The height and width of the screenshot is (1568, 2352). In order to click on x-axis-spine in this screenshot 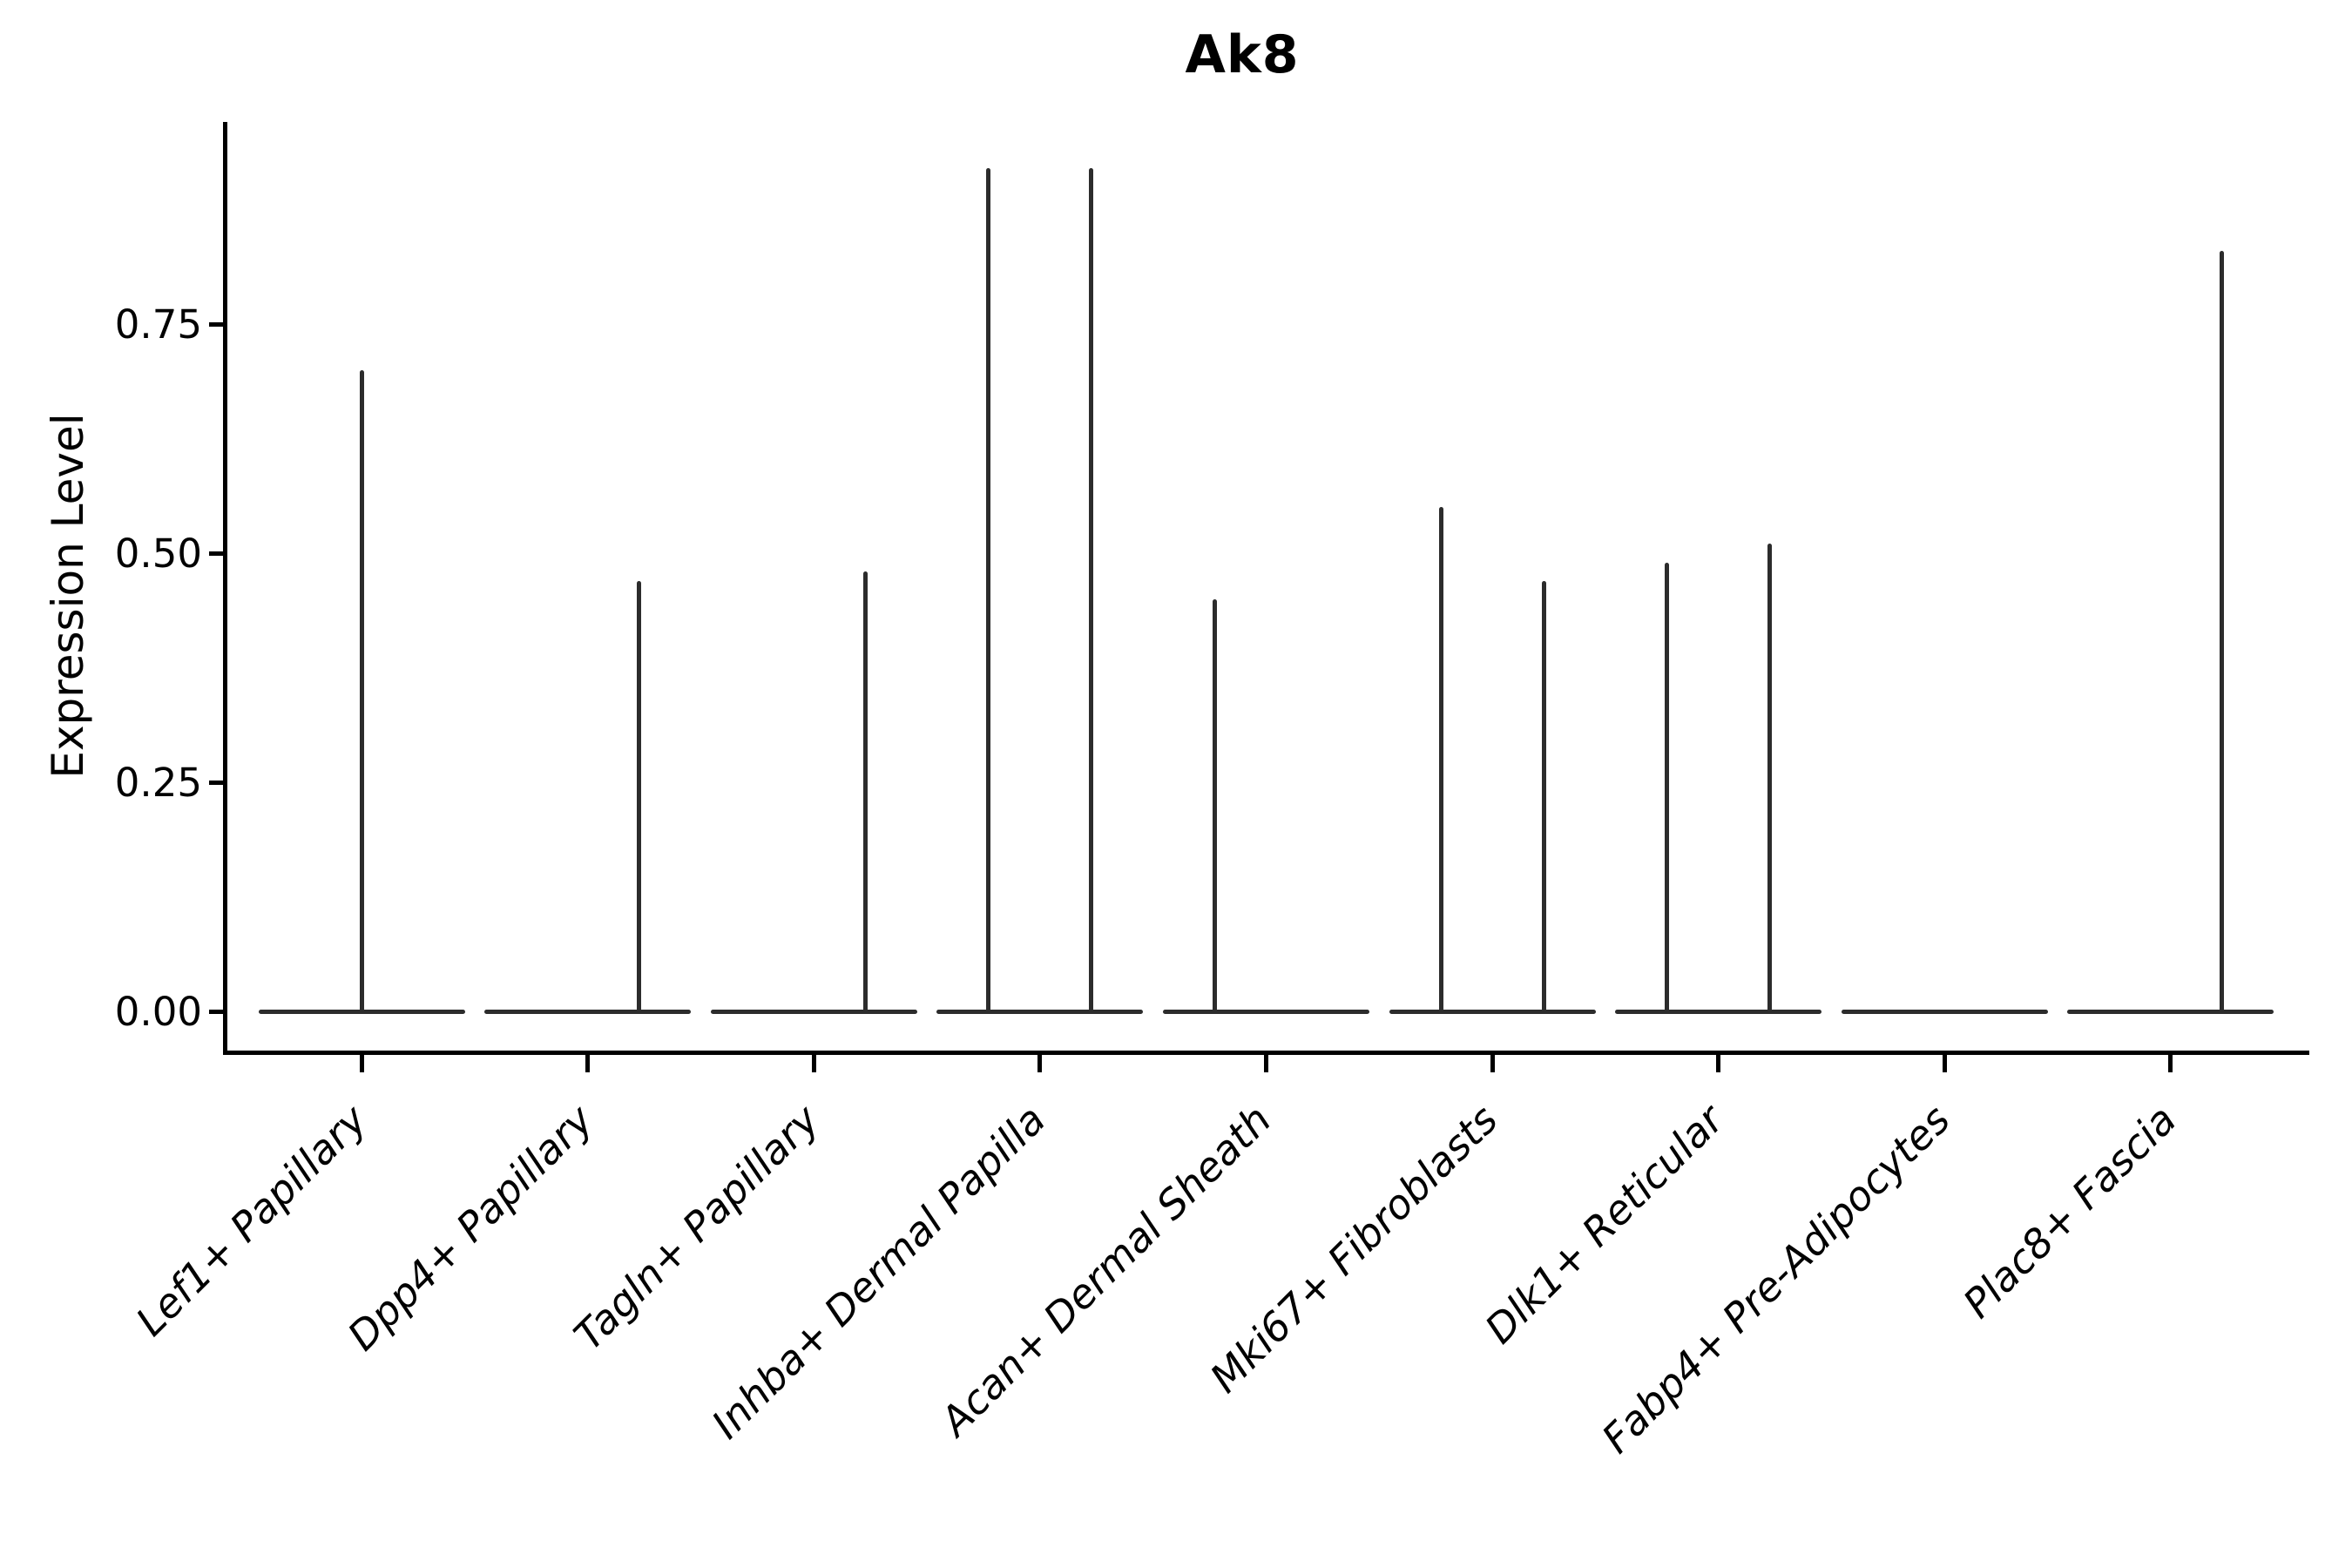, I will do `click(1266, 1053)`.